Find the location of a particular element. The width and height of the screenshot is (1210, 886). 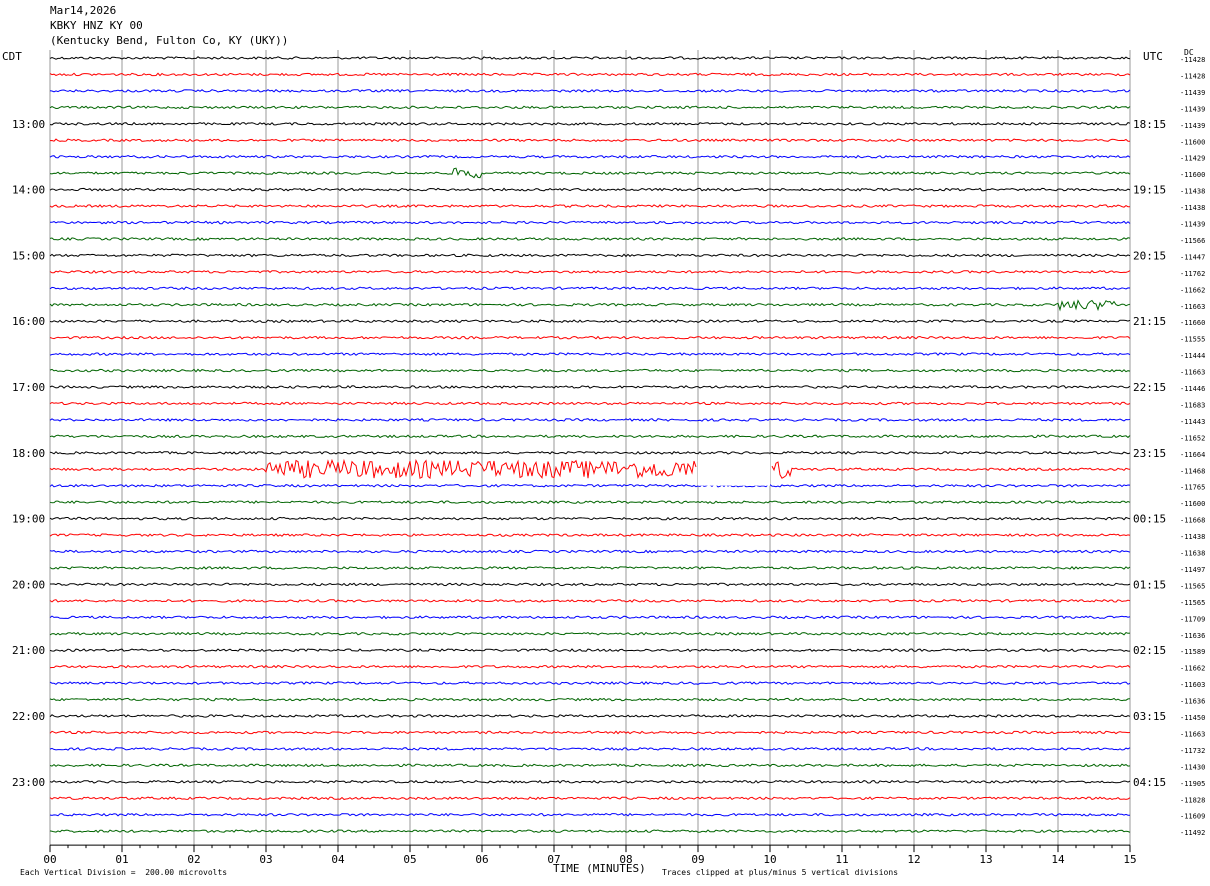

dc-label: DC is located at coordinates (1189, 52).